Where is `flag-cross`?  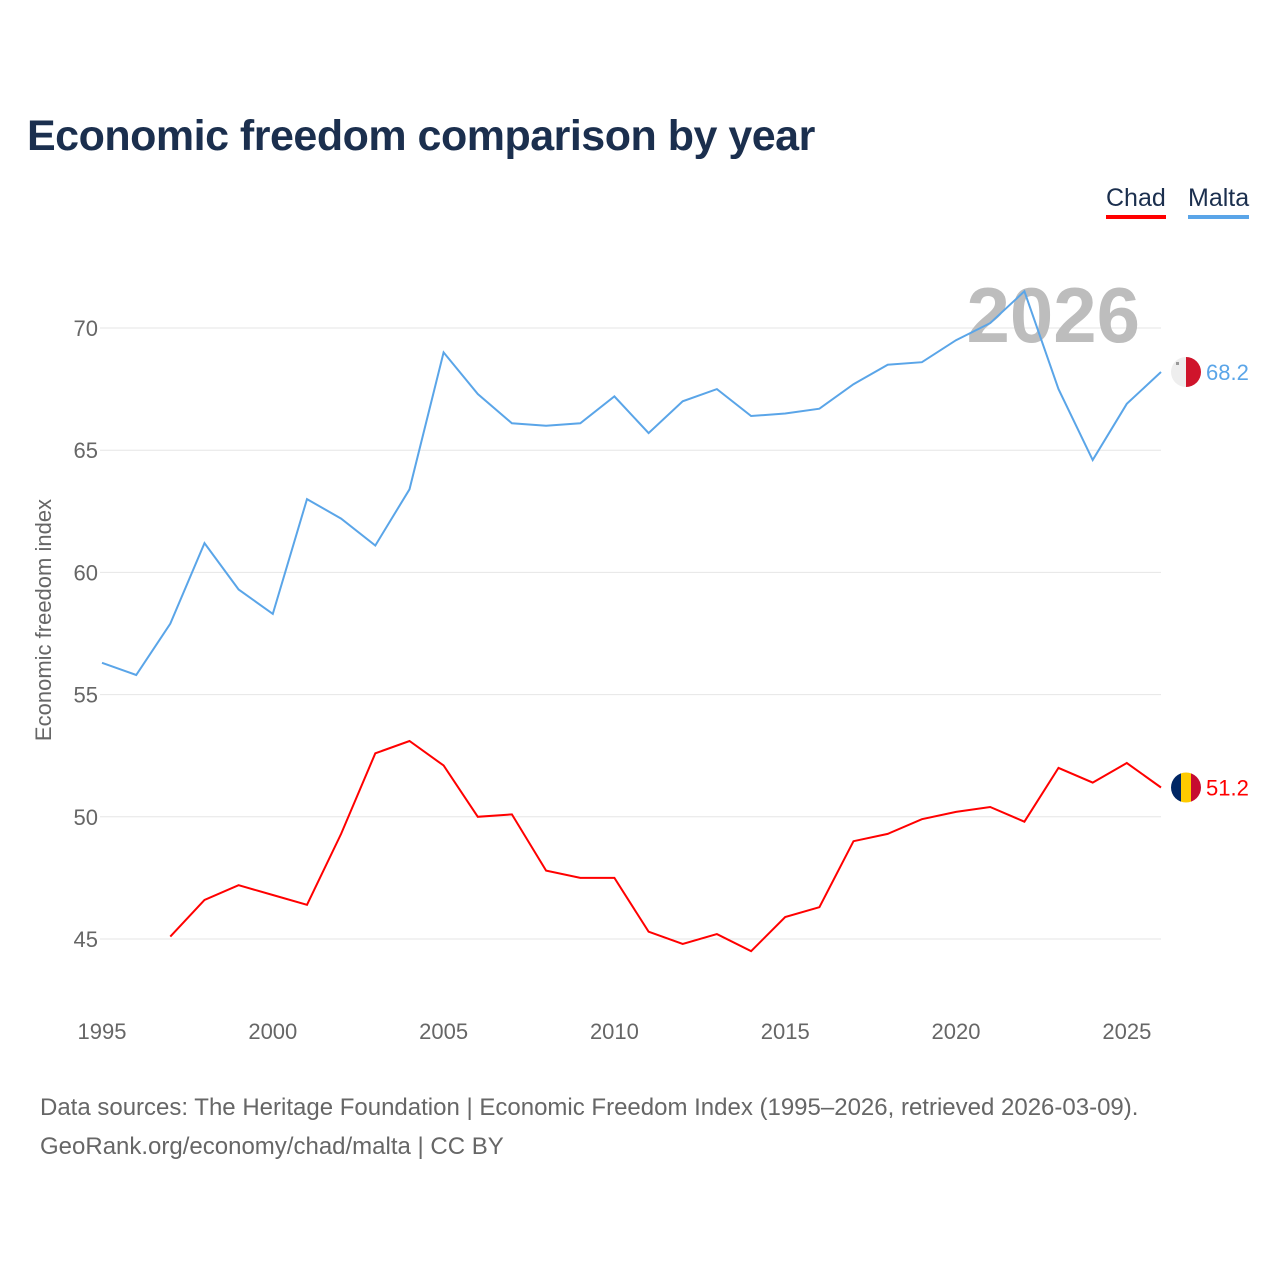
flag-cross is located at coordinates (1177, 363).